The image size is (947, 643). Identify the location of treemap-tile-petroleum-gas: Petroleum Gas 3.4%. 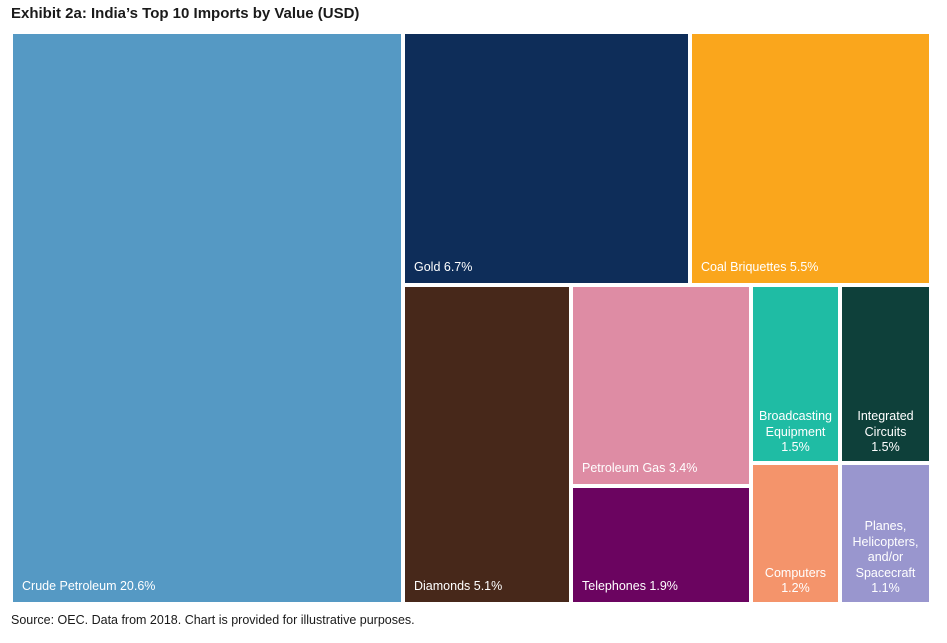
(661, 385).